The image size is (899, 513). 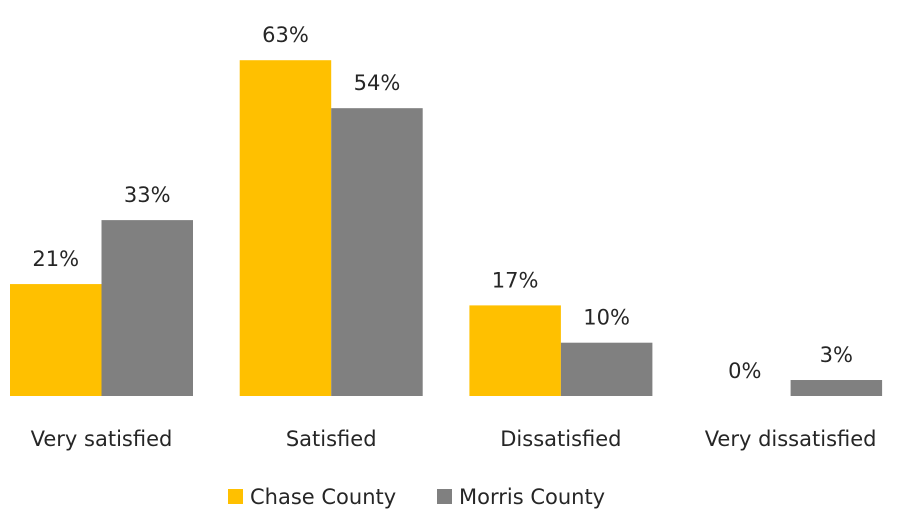 I want to click on x-tick-label: Very satisfied, so click(x=102, y=439).